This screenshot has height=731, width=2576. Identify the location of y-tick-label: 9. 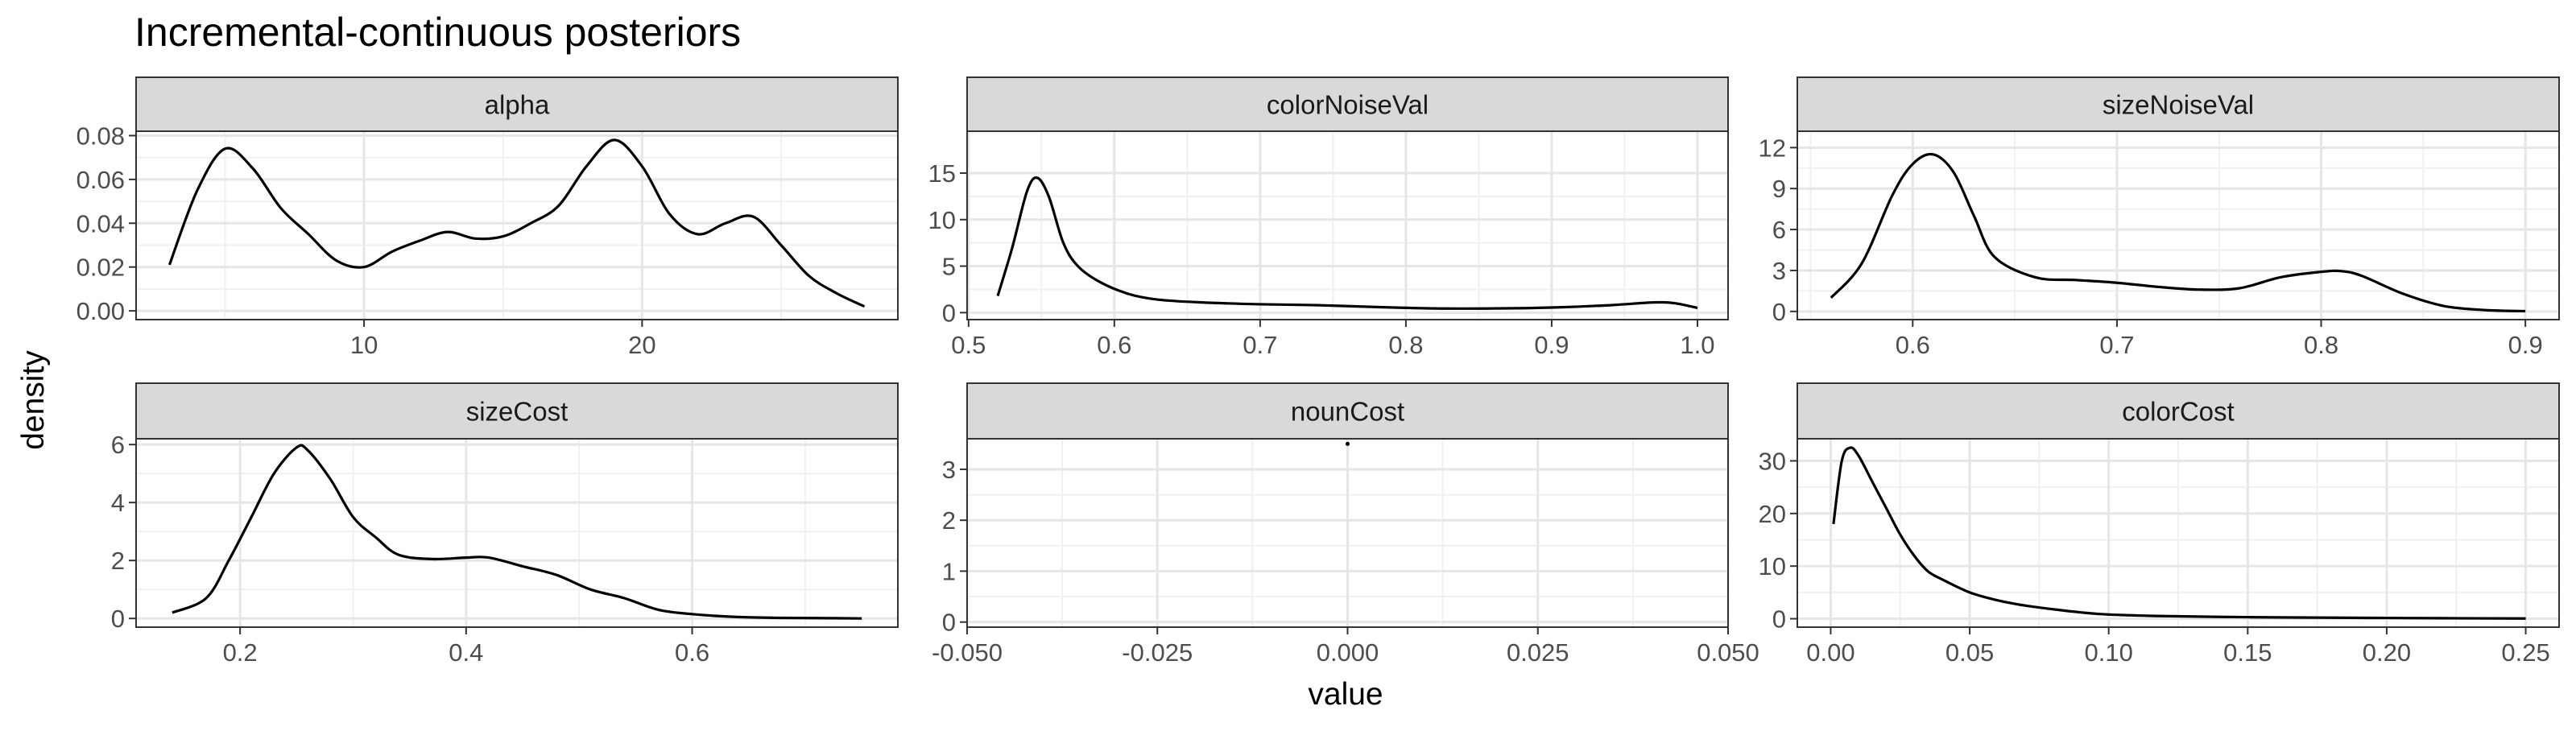
(1779, 189).